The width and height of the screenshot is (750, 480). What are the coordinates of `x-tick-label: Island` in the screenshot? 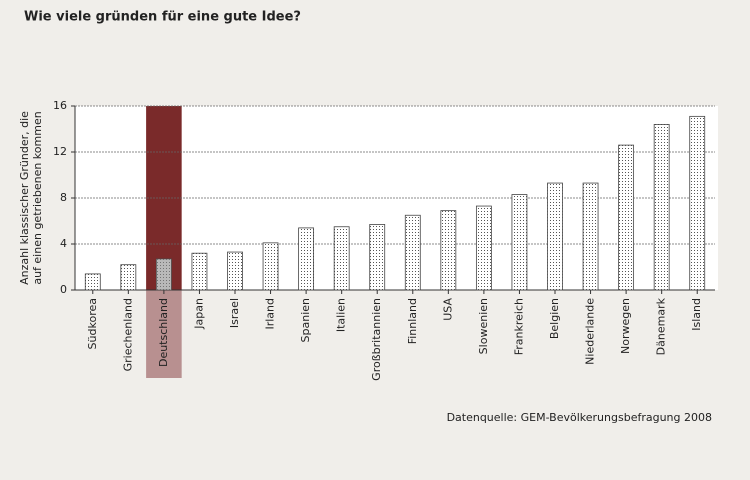 It's located at (696, 314).